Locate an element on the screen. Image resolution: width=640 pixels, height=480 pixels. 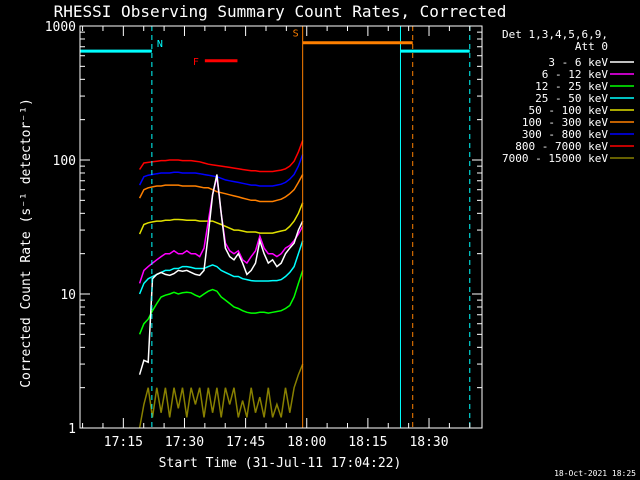
annotation-s-label: S is located at coordinates (296, 34).